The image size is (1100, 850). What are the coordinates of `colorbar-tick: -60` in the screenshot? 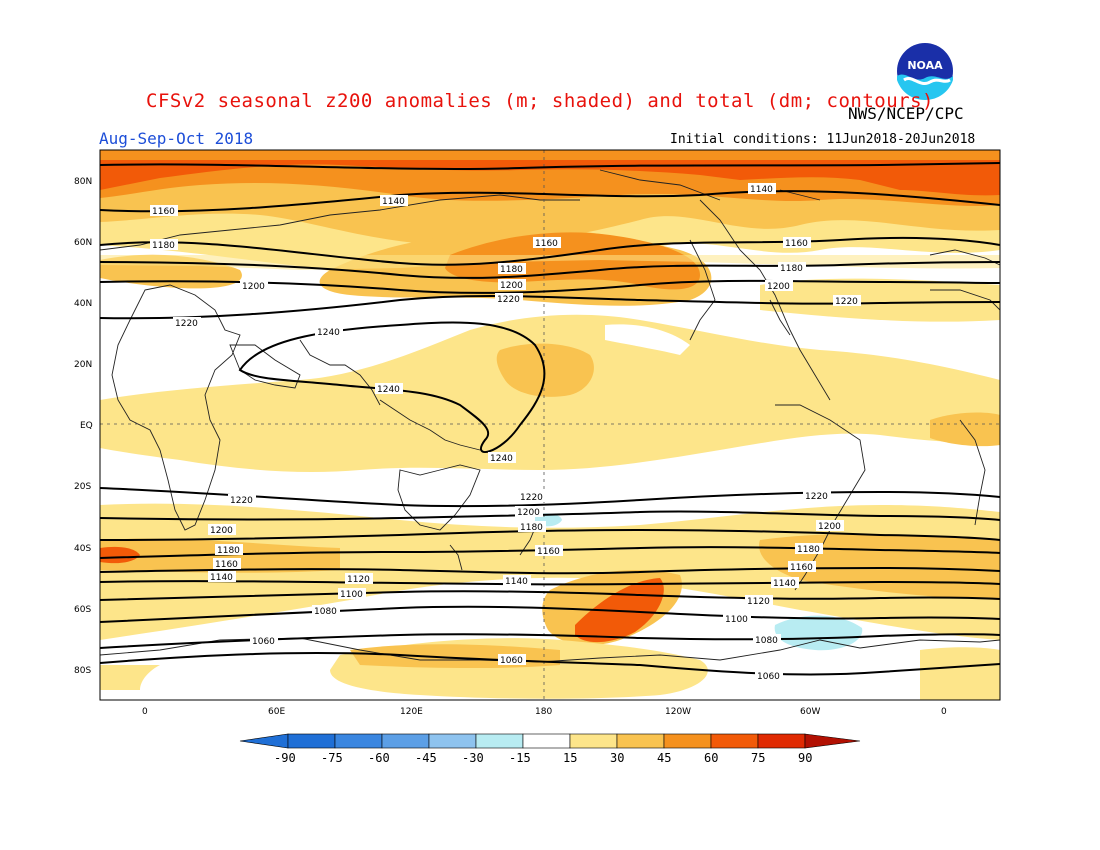 It's located at (379, 758).